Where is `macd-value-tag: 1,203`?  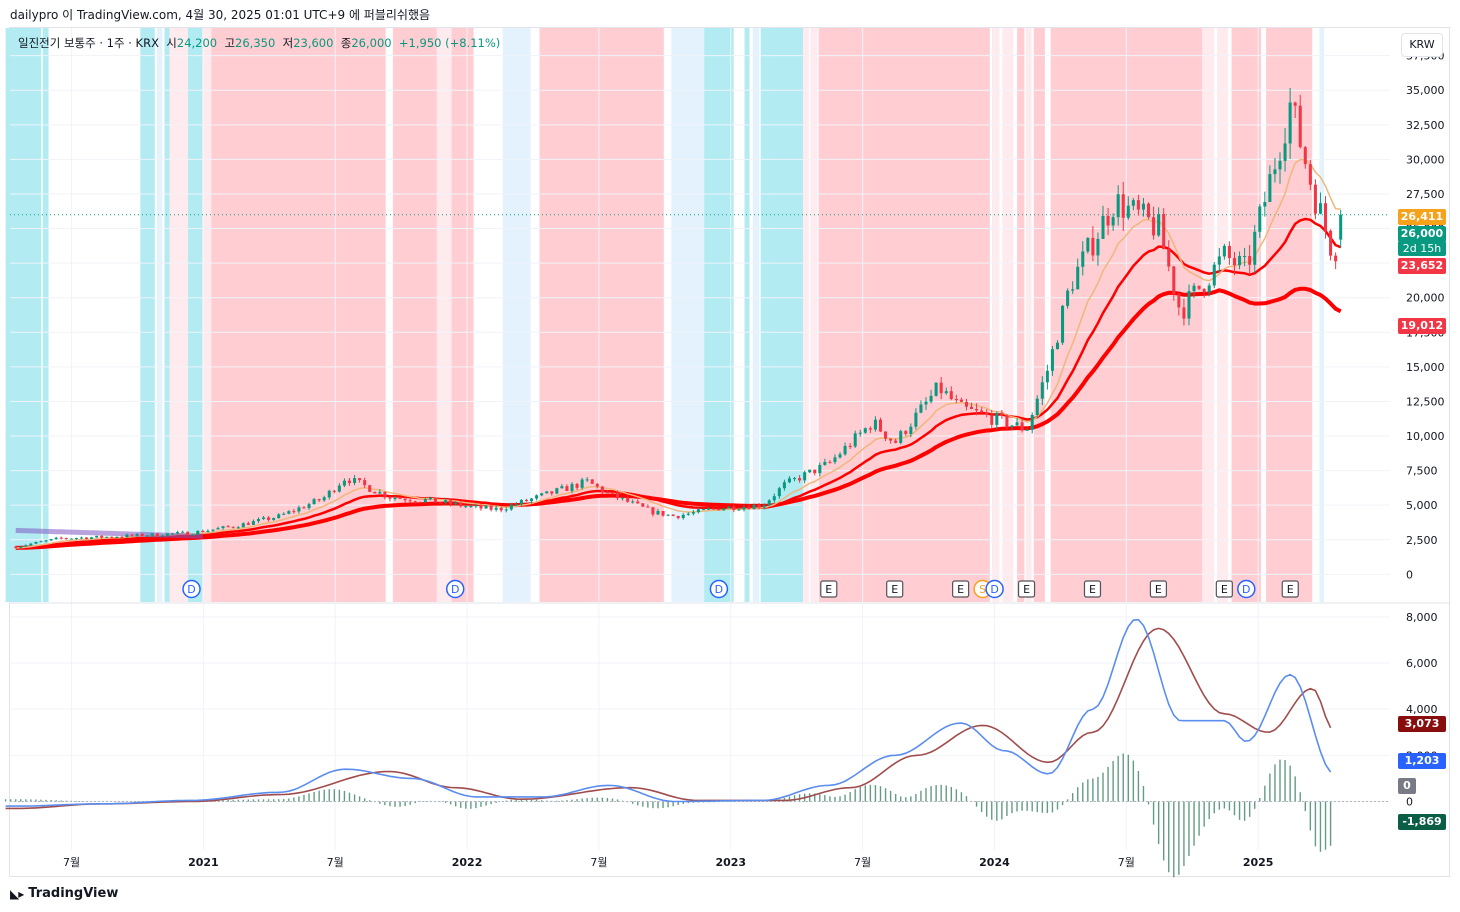 macd-value-tag: 1,203 is located at coordinates (1422, 761).